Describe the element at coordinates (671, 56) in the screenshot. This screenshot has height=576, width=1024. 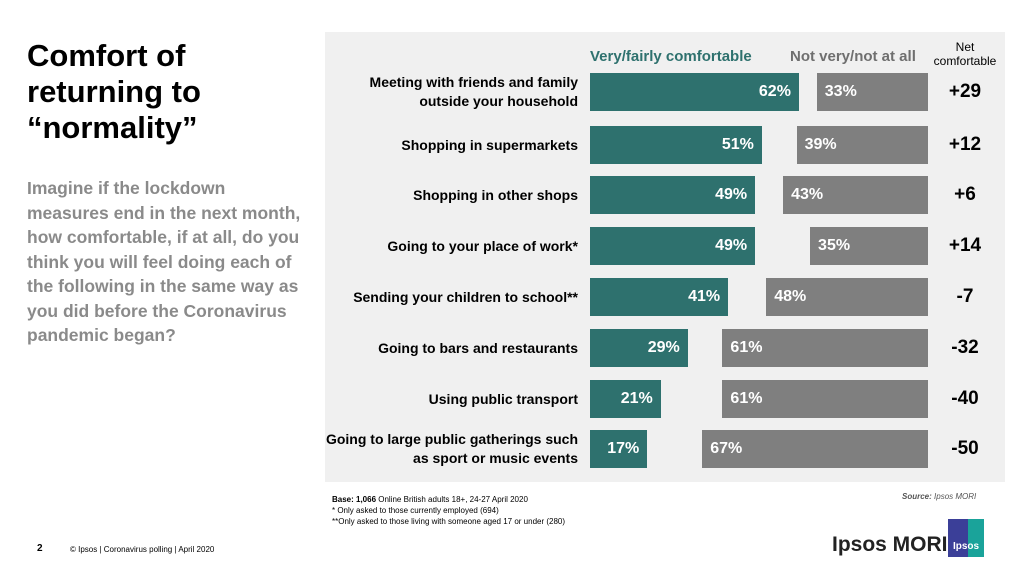
I see `legend-comfortable: Very/fairly comfortable` at that location.